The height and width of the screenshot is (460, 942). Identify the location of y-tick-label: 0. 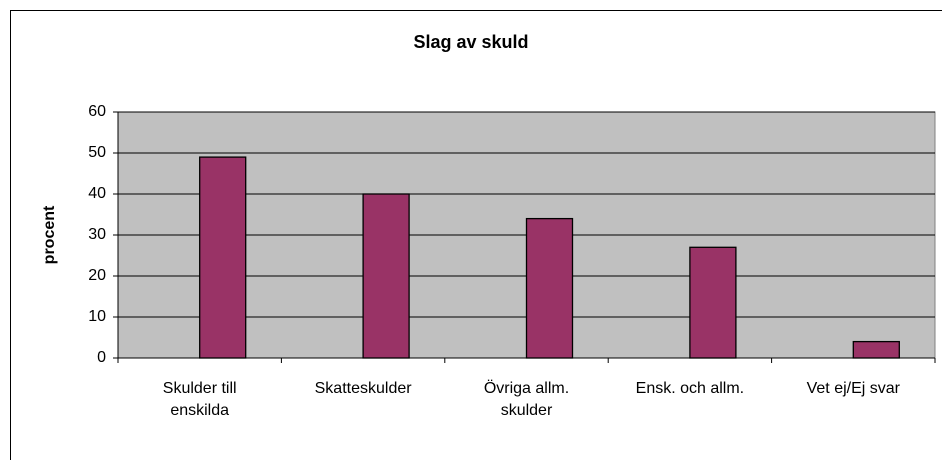
(101, 357).